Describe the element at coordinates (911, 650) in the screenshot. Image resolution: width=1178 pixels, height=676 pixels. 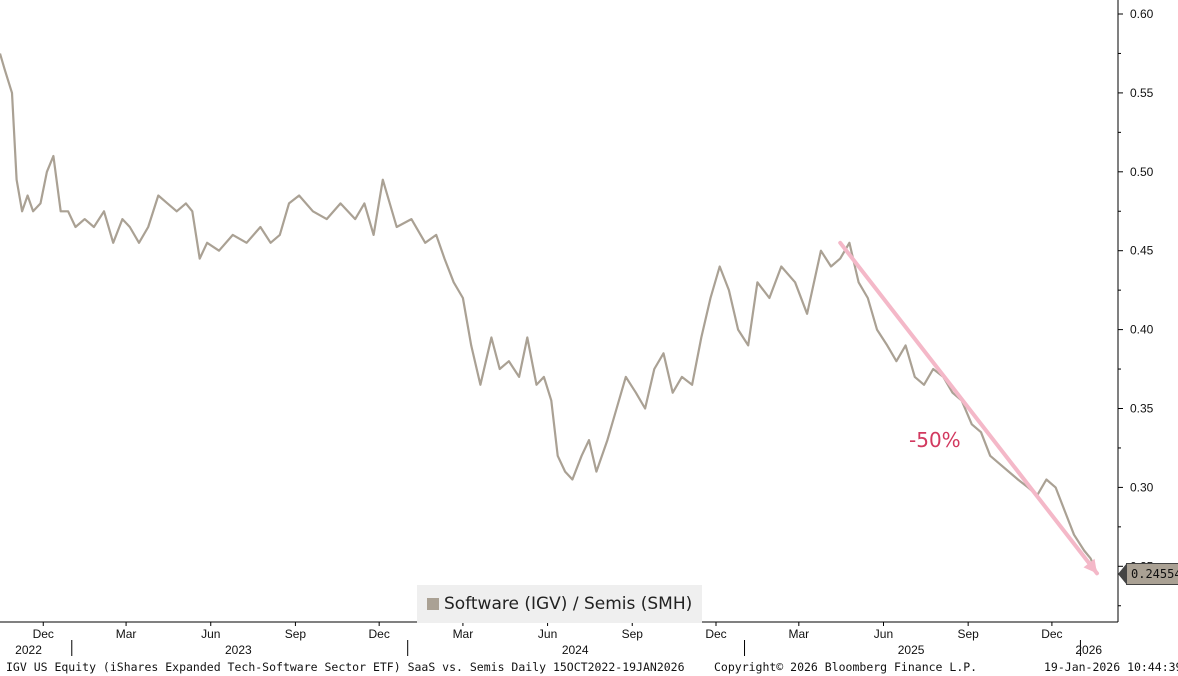
I see `x-year-label: 2025` at that location.